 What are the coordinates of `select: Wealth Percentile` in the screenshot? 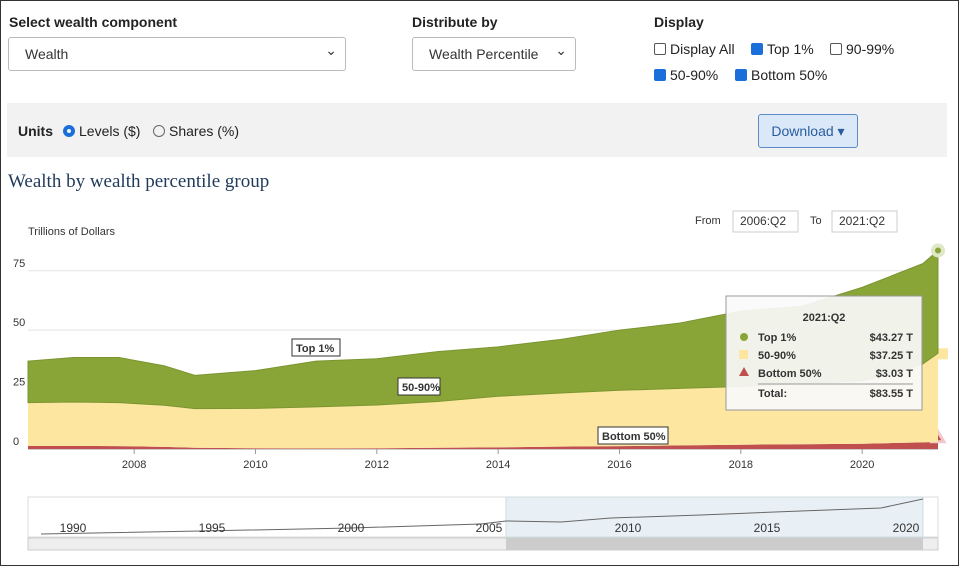 It's located at (494, 54).